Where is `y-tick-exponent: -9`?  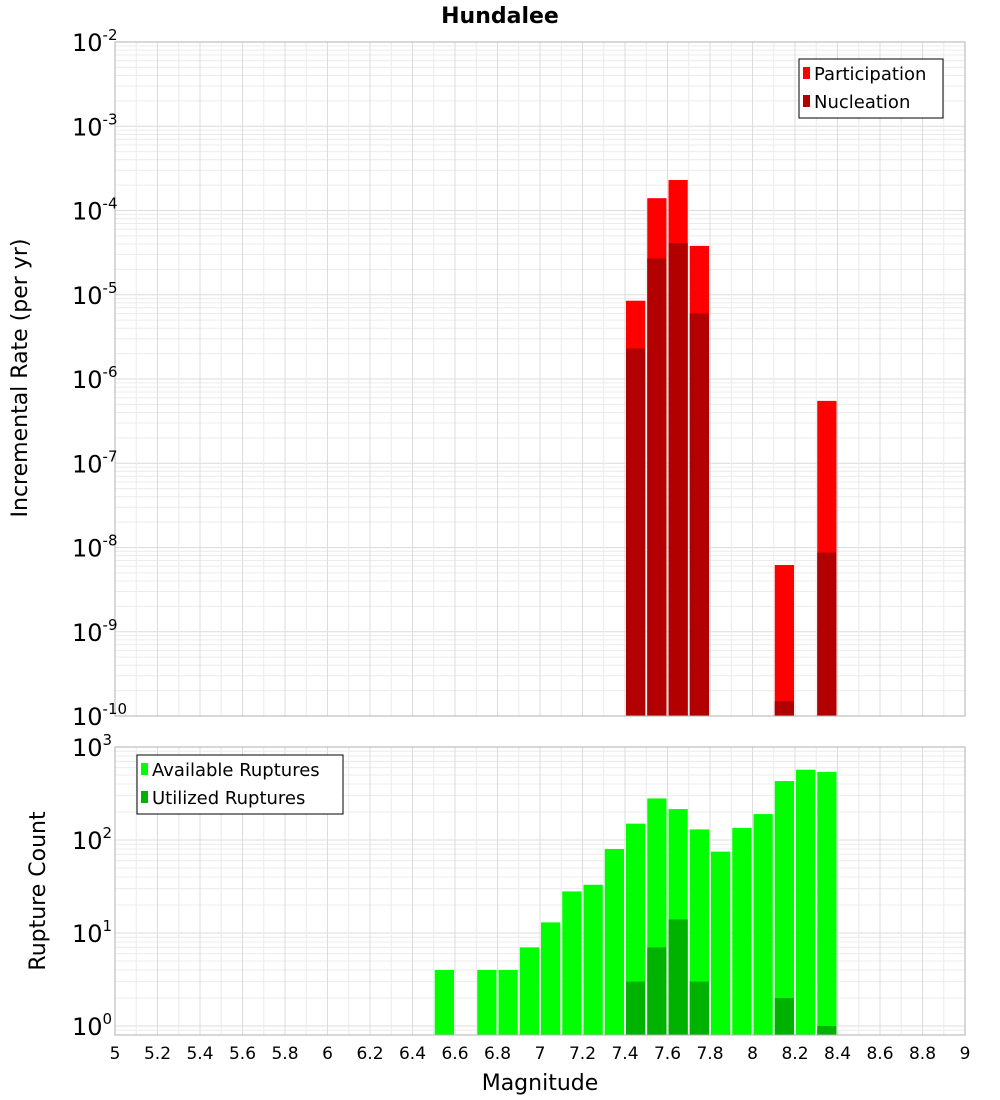
y-tick-exponent: -9 is located at coordinates (110, 625).